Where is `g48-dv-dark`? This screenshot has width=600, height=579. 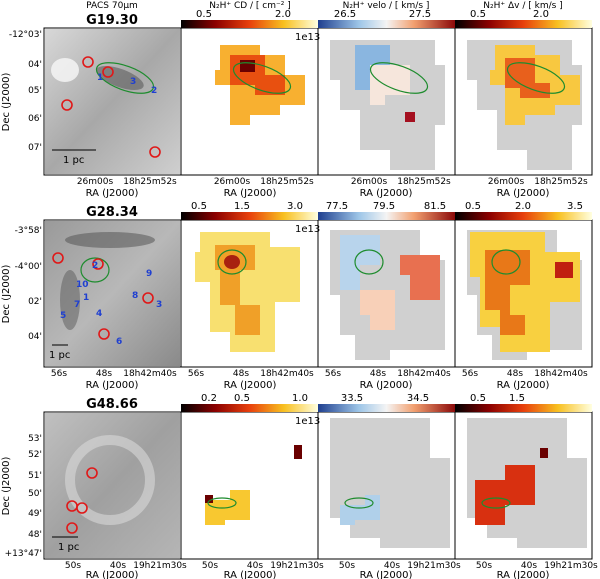
g48-dv-dark is located at coordinates (544, 453).